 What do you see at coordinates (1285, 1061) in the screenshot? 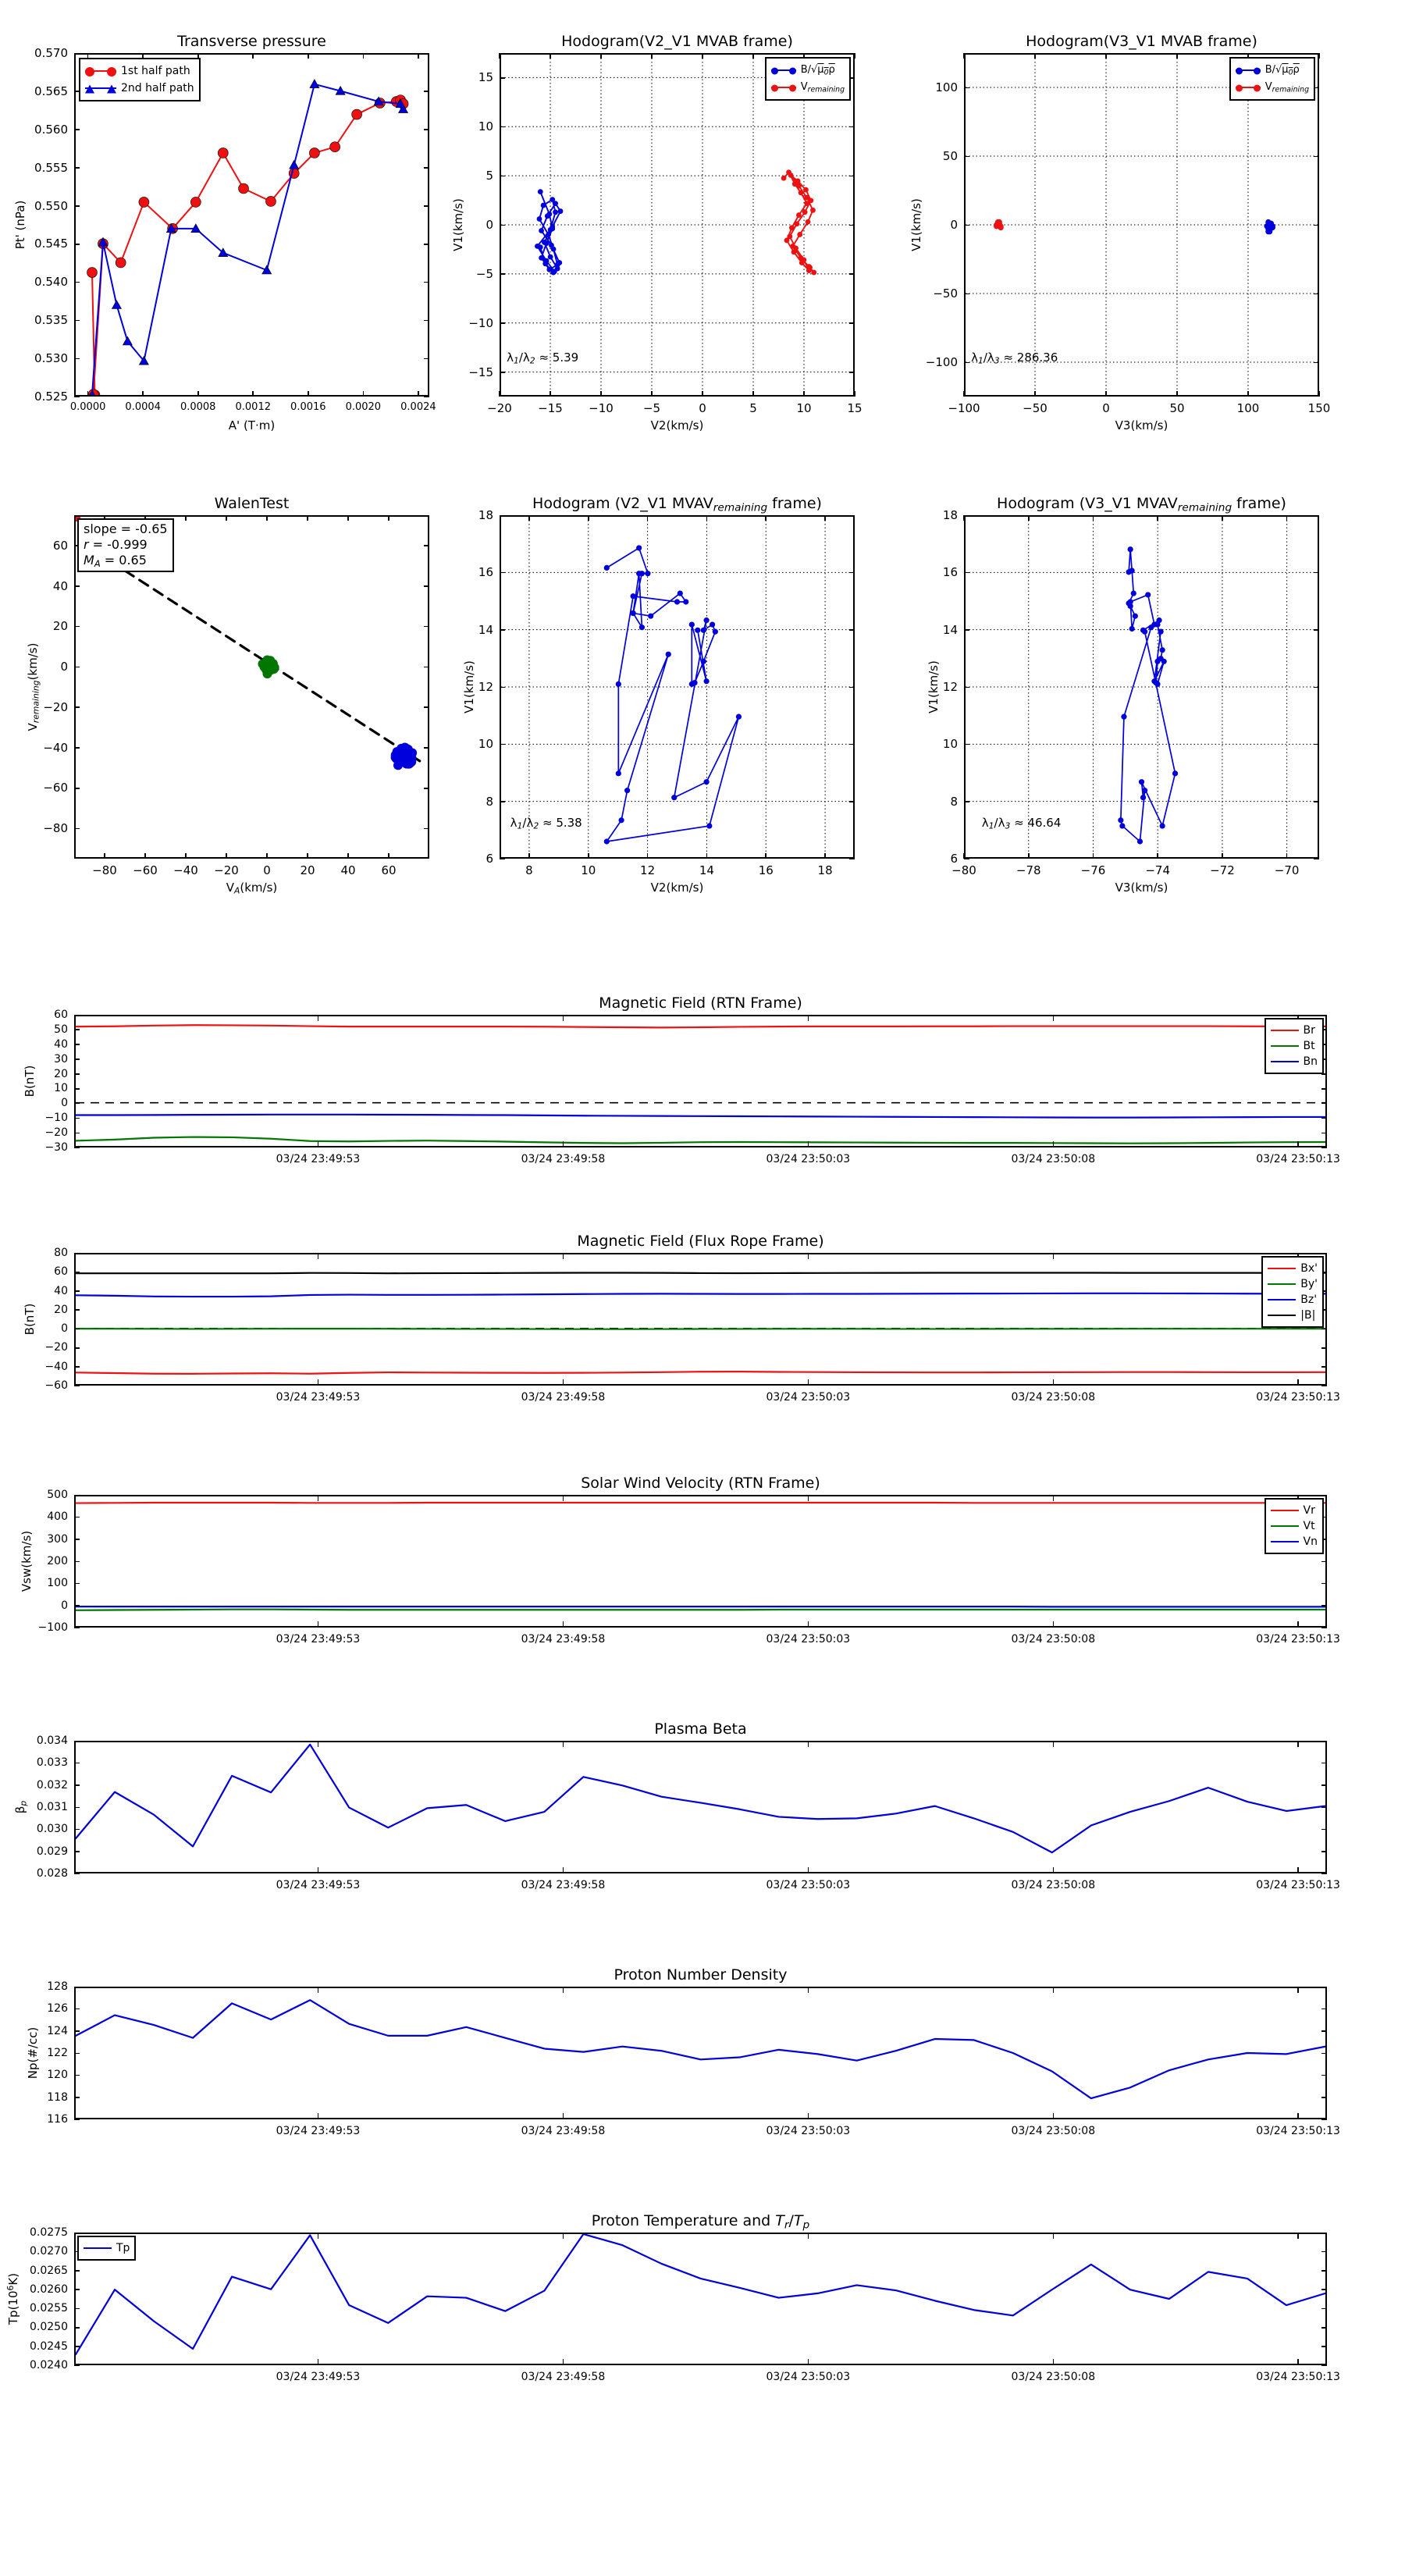
I see `legend-line-swatch` at bounding box center [1285, 1061].